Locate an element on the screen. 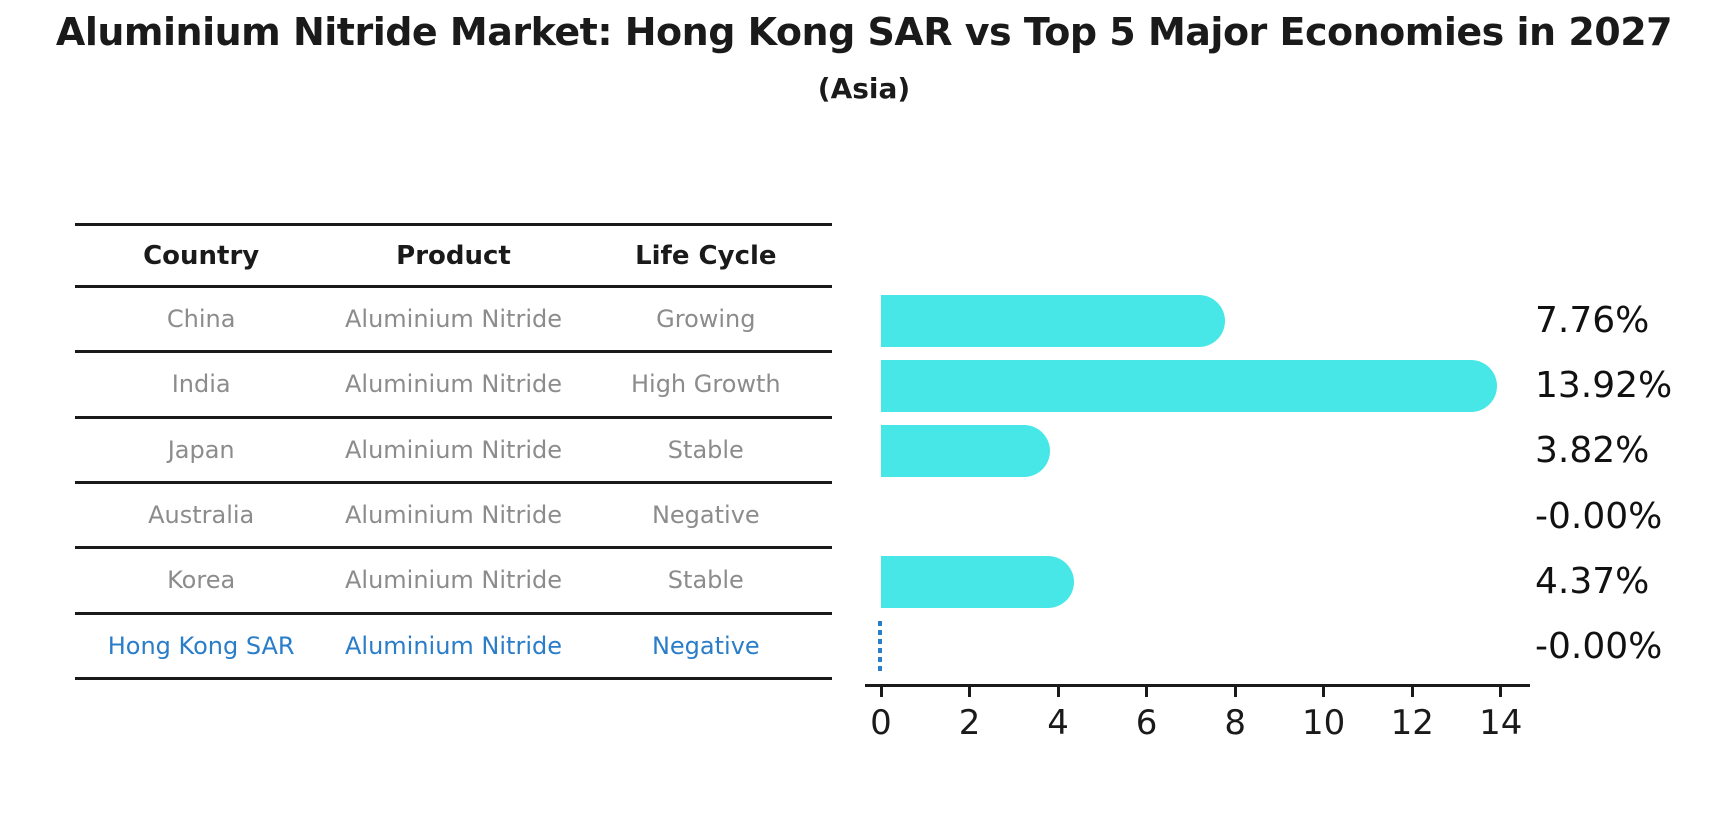 The width and height of the screenshot is (1728, 823). table-cell-country: Korea is located at coordinates (201, 580).